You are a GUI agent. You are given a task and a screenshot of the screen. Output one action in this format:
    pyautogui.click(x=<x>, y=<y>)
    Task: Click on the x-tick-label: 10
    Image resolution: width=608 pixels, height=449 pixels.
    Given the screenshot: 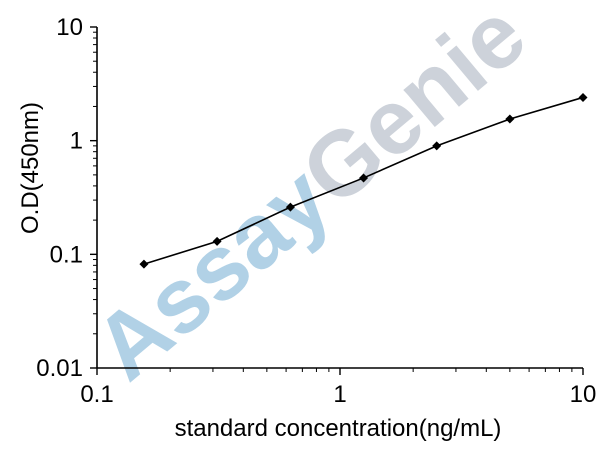 What is the action you would take?
    pyautogui.click(x=583, y=394)
    